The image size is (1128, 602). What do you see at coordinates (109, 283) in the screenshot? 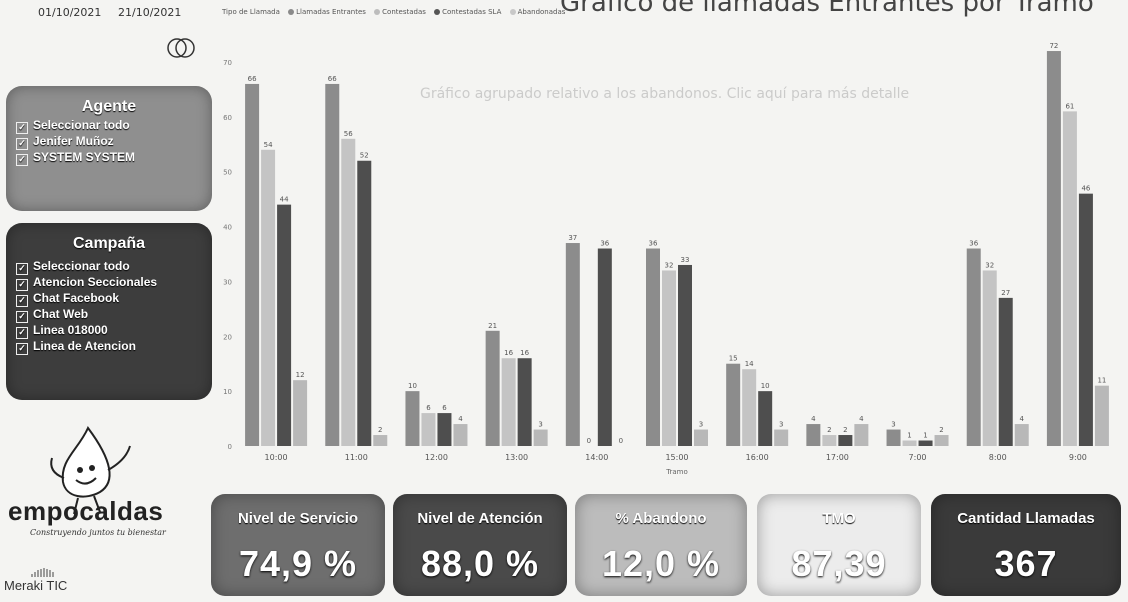
I see `campana-option: ✓ Atencion Seccionales` at bounding box center [109, 283].